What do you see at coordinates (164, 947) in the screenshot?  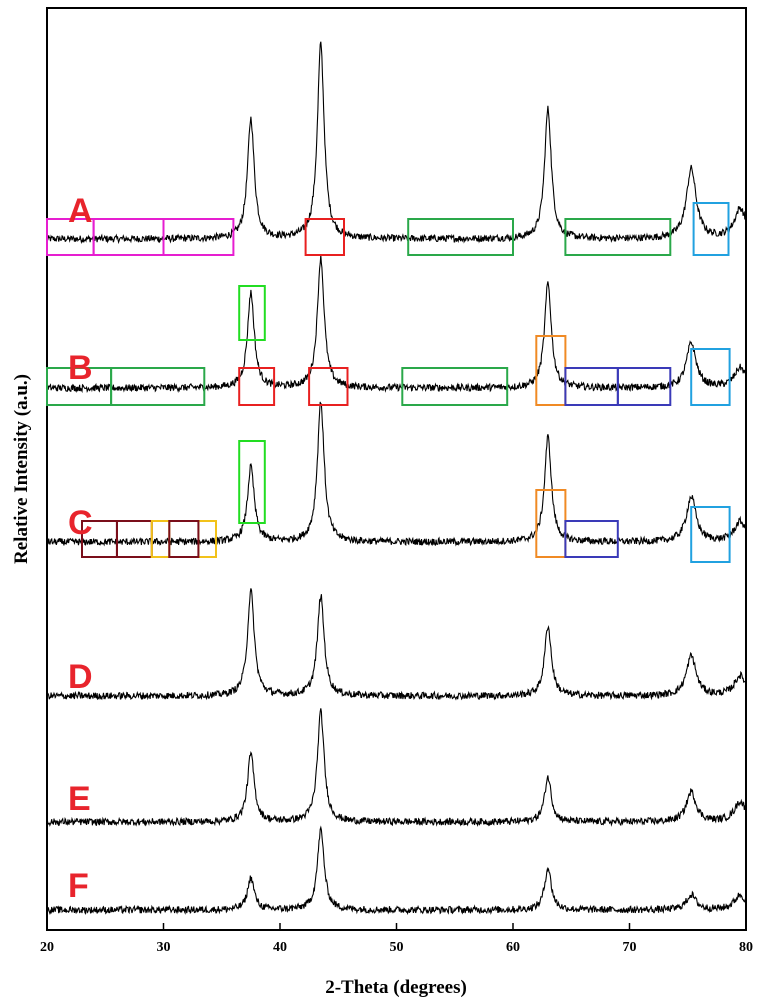 I see `x-tick-label: 30` at bounding box center [164, 947].